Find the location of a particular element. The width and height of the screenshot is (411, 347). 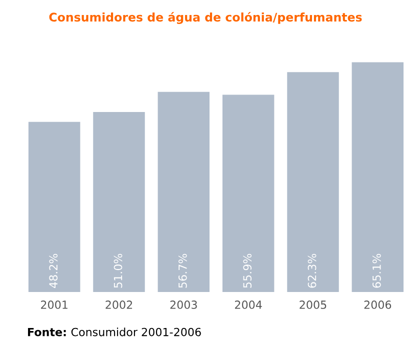

chart-title: Consumidores de água de colónia/perfumantes is located at coordinates (205, 18).